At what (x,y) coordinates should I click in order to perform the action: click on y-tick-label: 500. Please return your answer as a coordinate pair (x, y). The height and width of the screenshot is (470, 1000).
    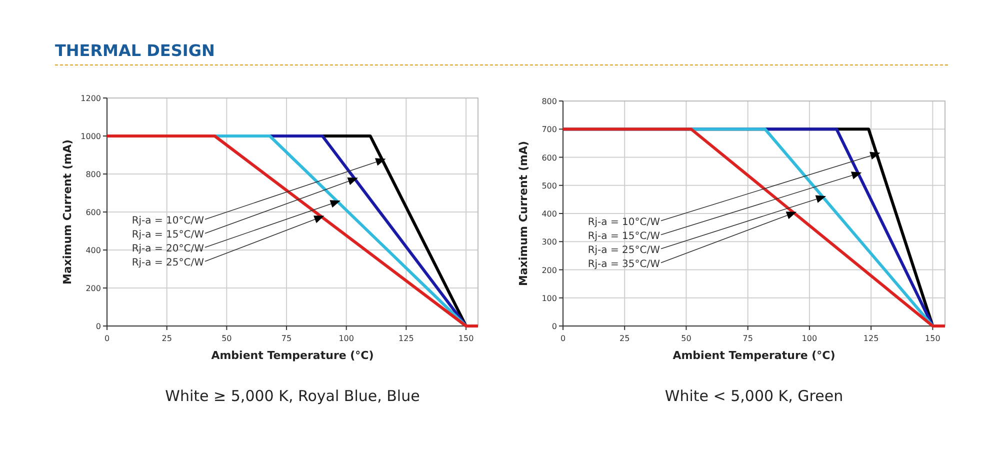
    Looking at the image, I should click on (549, 185).